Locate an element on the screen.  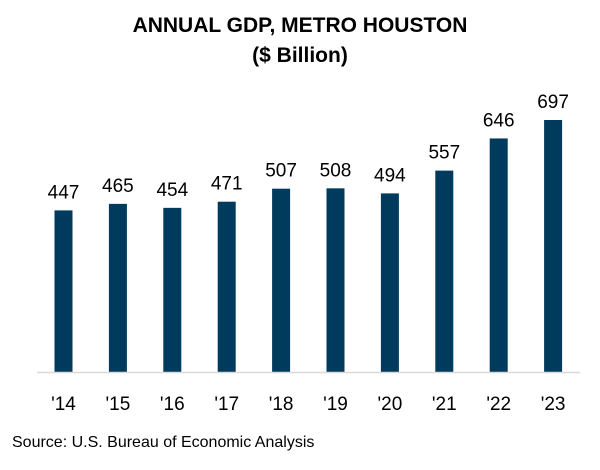
data-label: 507 is located at coordinates (281, 171).